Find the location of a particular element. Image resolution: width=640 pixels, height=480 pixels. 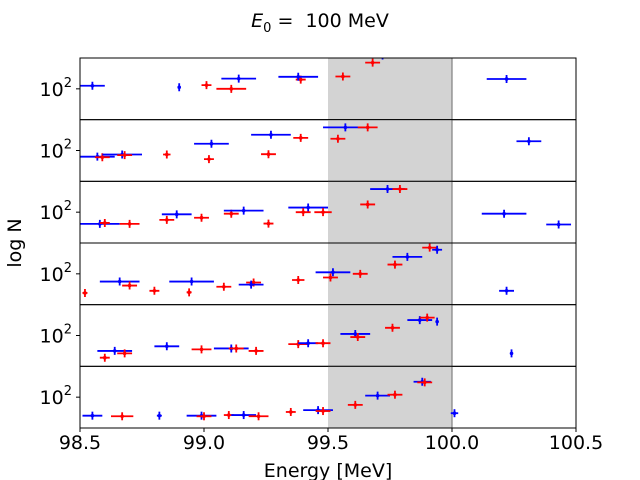

panel-3: 102 is located at coordinates (308, 212).